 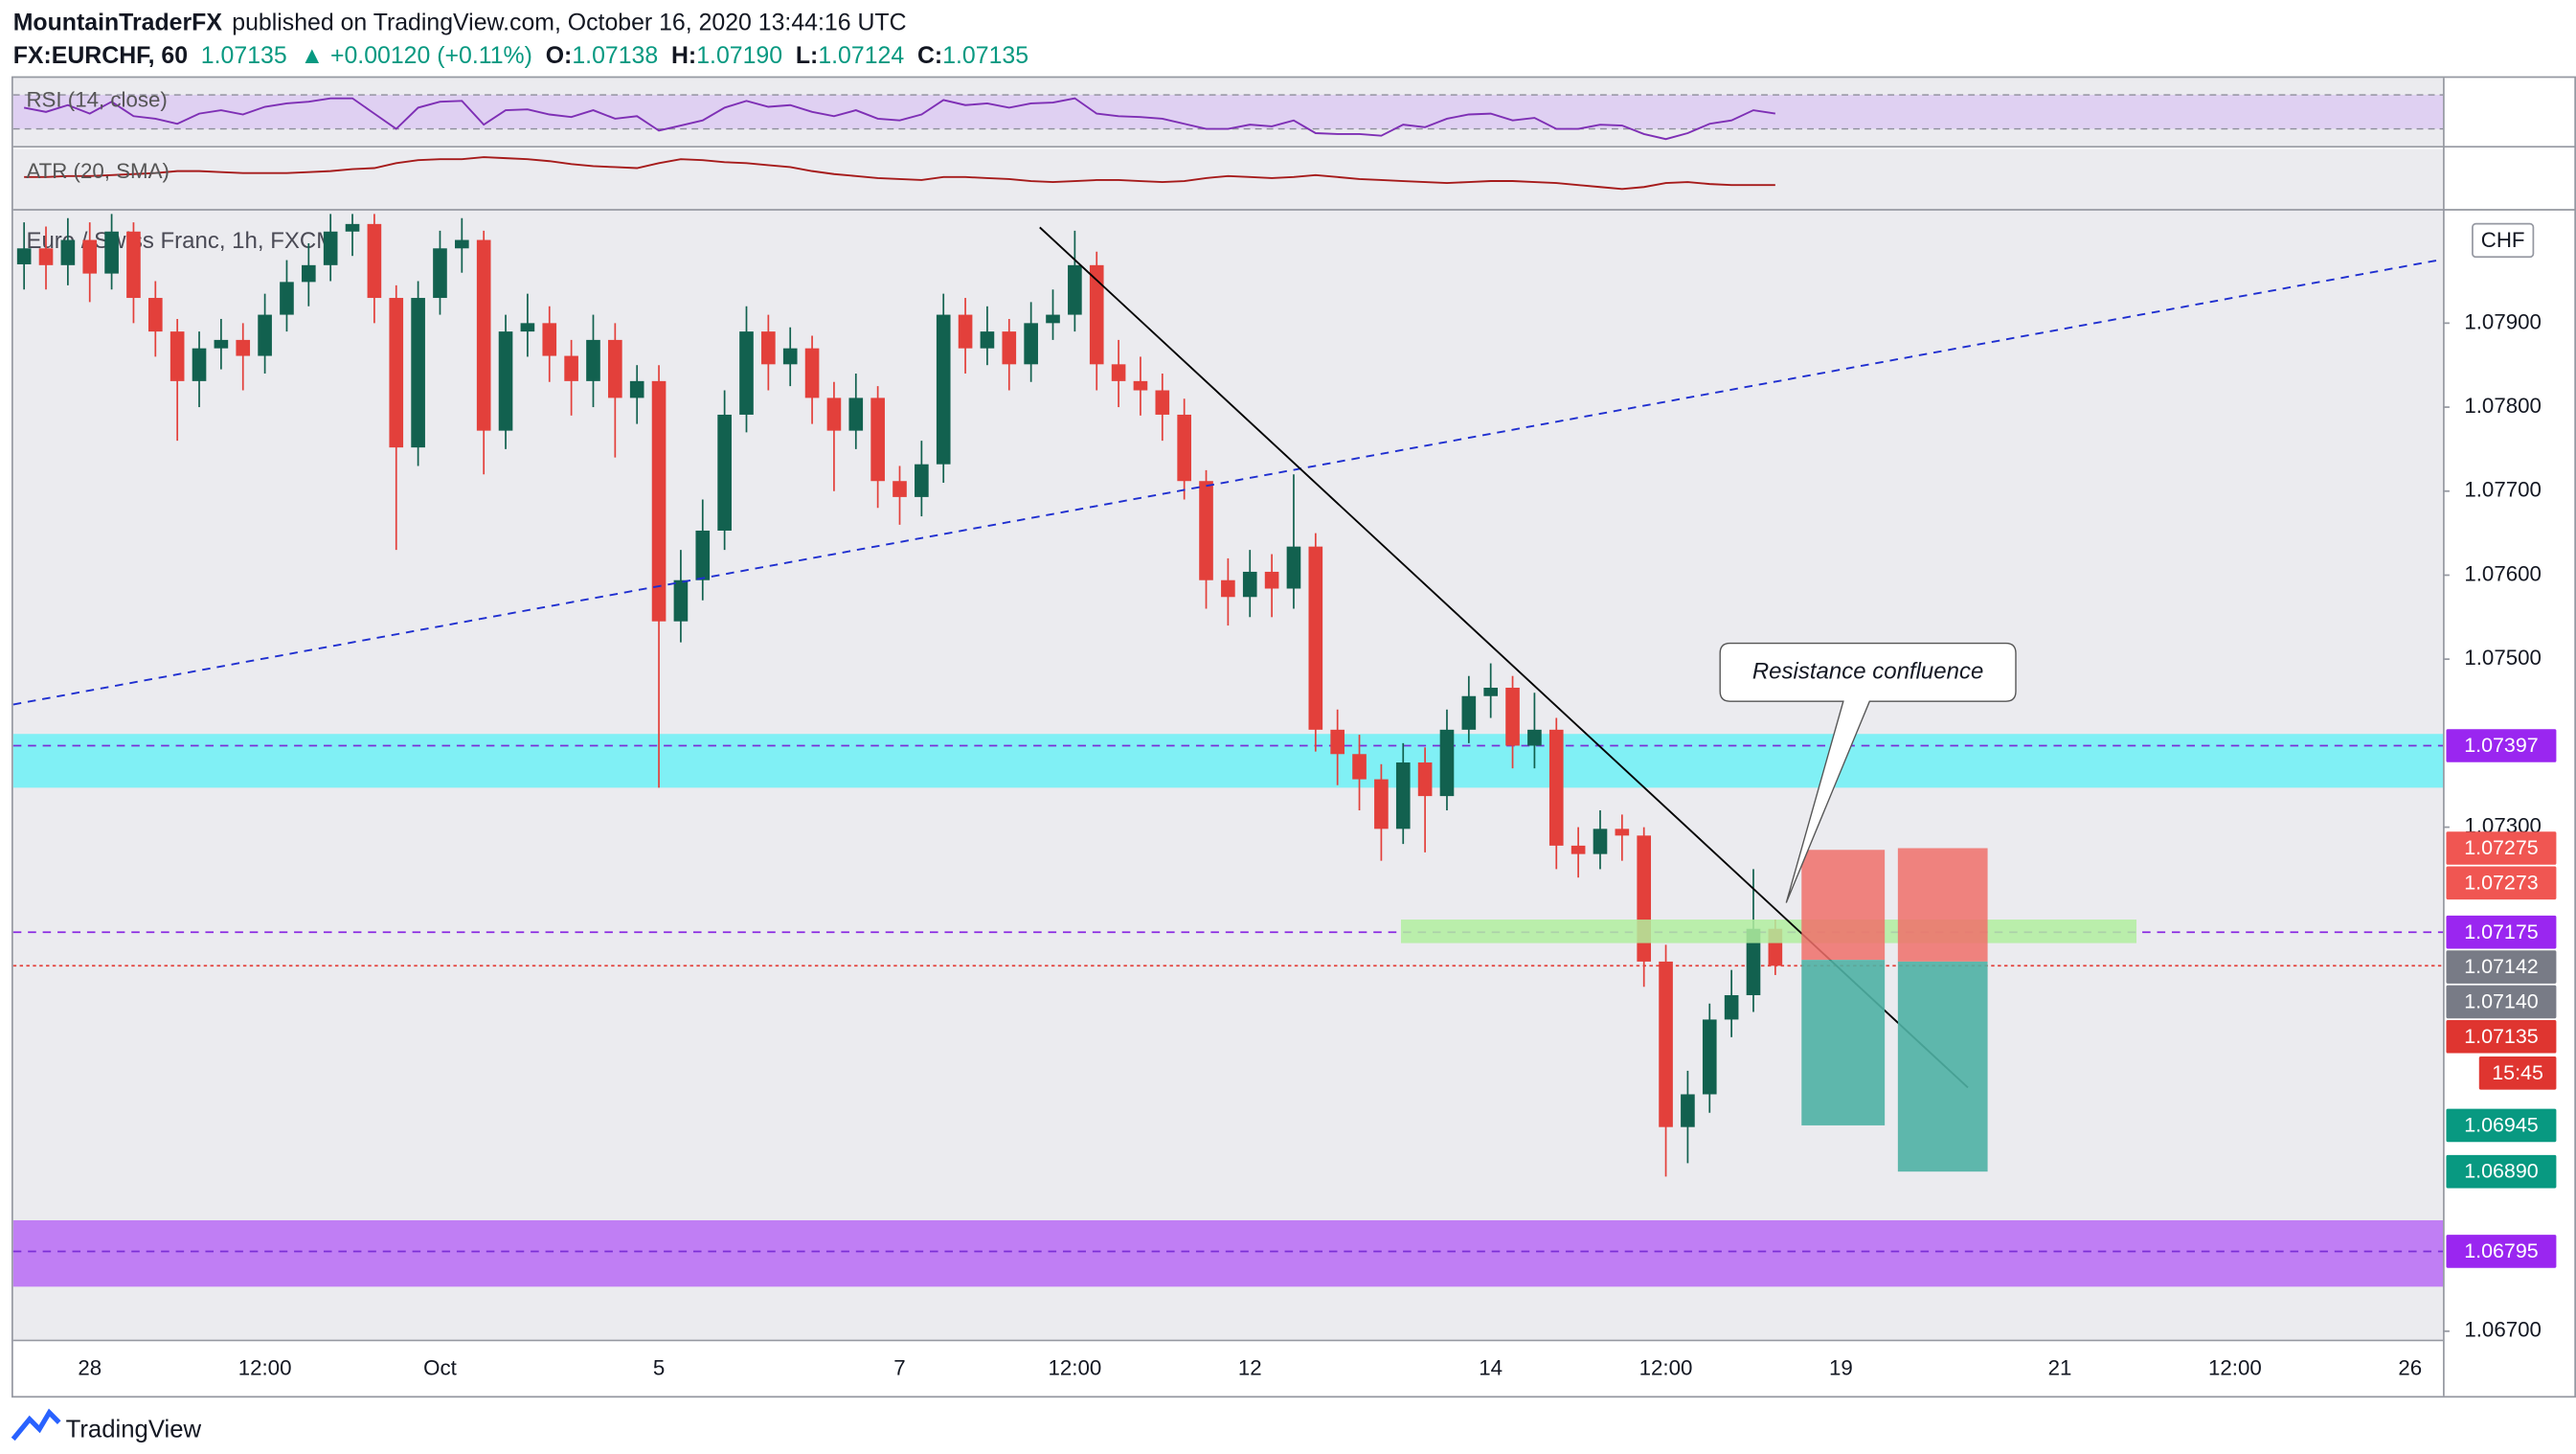 I want to click on brand: TradingView, so click(x=134, y=1430).